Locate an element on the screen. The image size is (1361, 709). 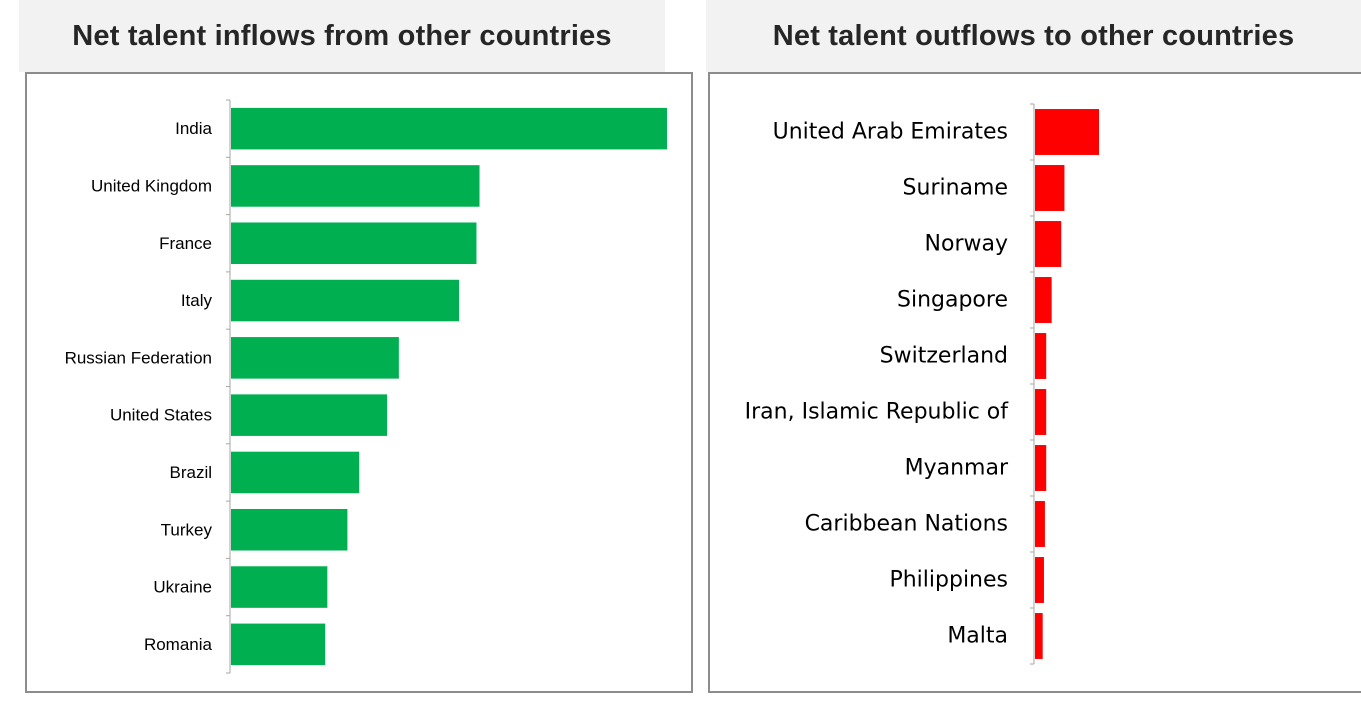
category-label: Norway is located at coordinates (966, 244).